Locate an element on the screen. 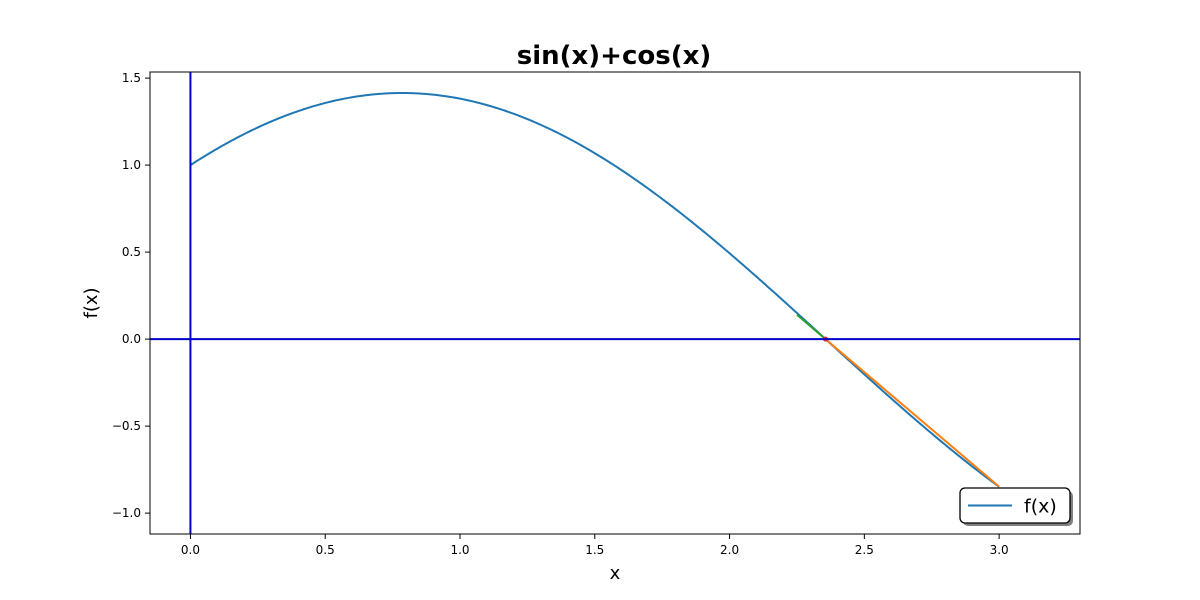  y-tick-label: 1.5 is located at coordinates (131, 78).